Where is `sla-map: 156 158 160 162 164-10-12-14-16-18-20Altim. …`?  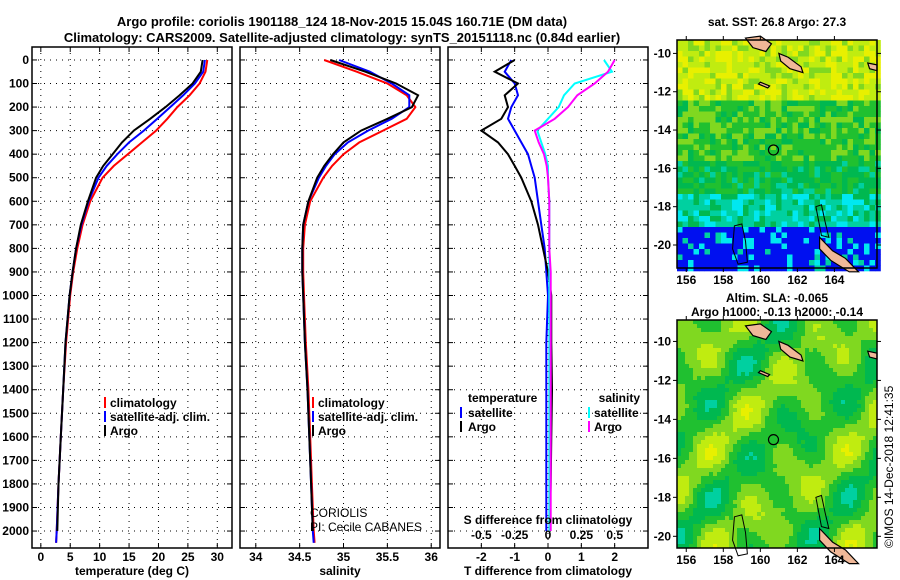 sla-map: 156 158 160 162 164-10-12-14-16-18-20Altim. … is located at coordinates (767, 429).